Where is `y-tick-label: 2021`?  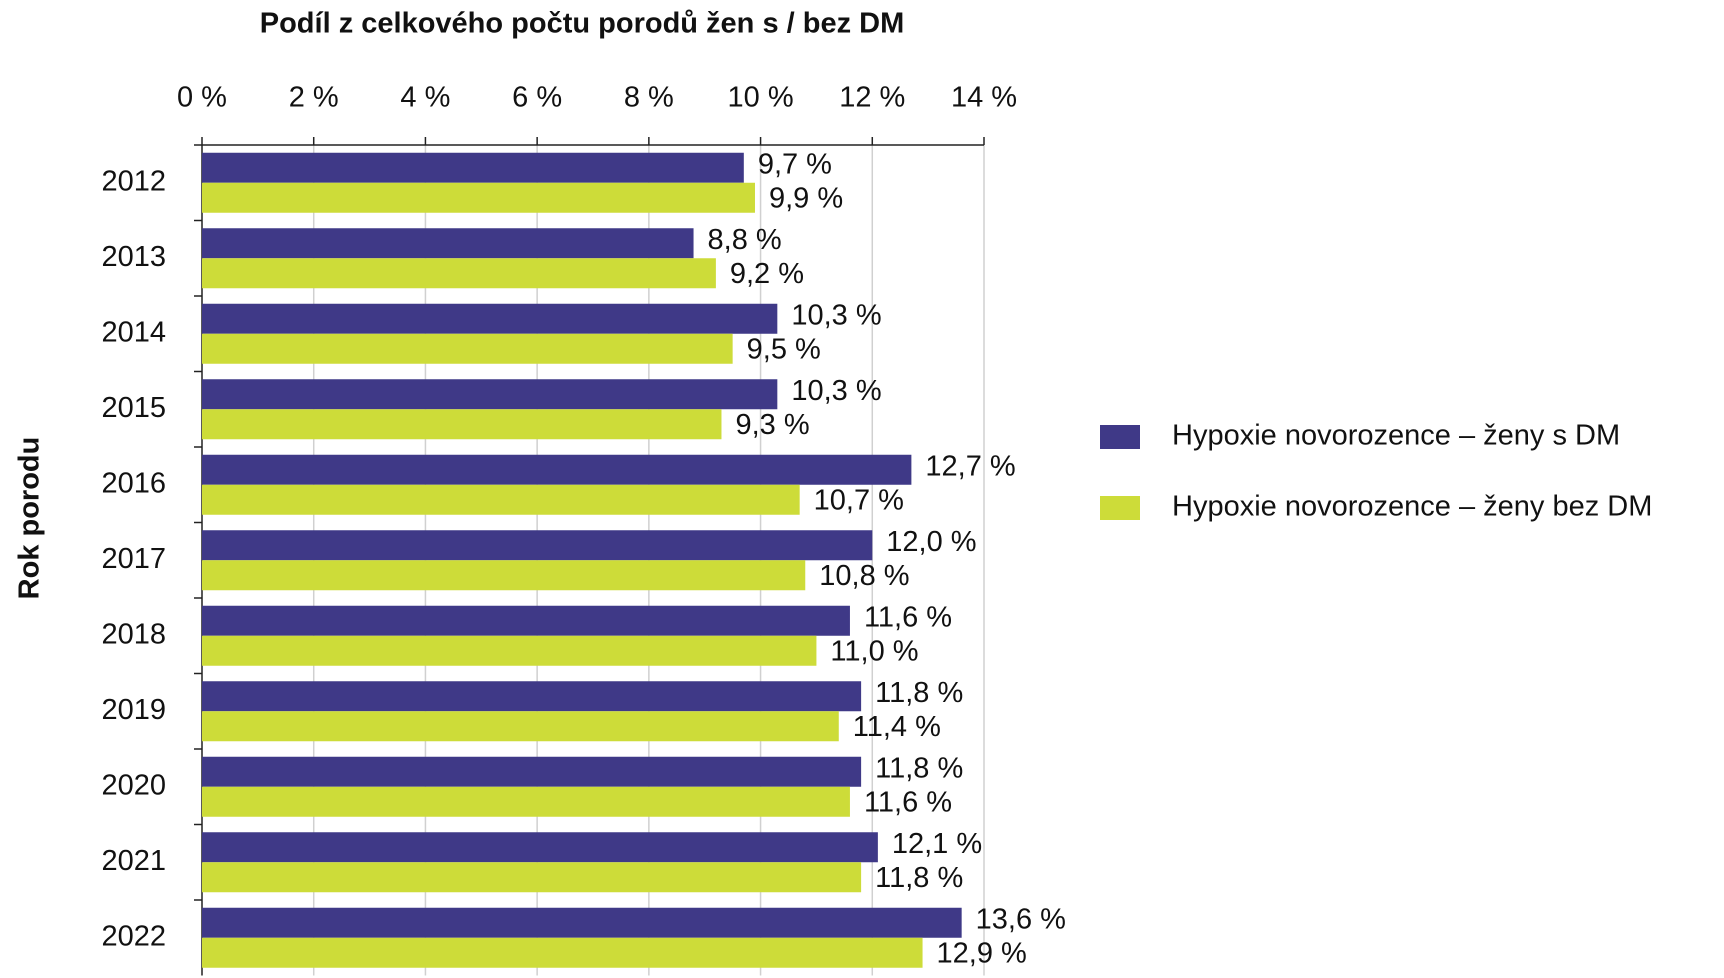
y-tick-label: 2021 is located at coordinates (133, 861).